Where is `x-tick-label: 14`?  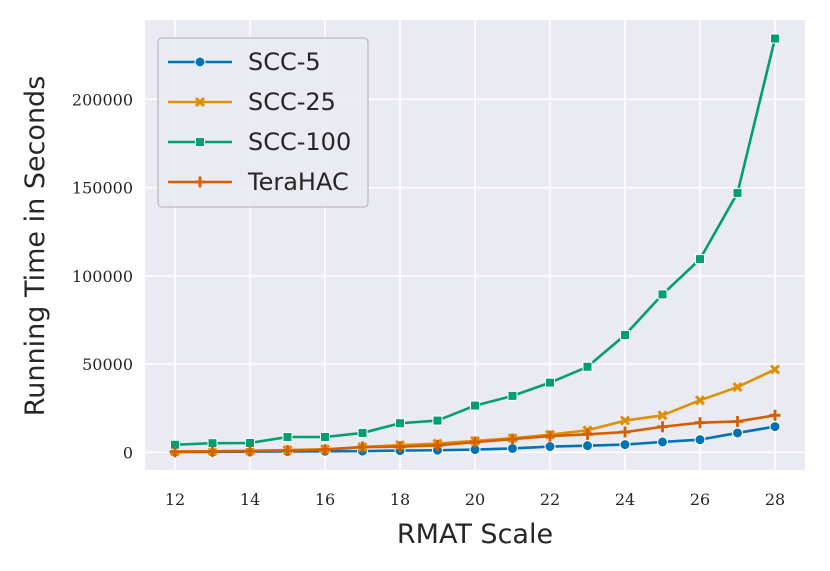 x-tick-label: 14 is located at coordinates (250, 499).